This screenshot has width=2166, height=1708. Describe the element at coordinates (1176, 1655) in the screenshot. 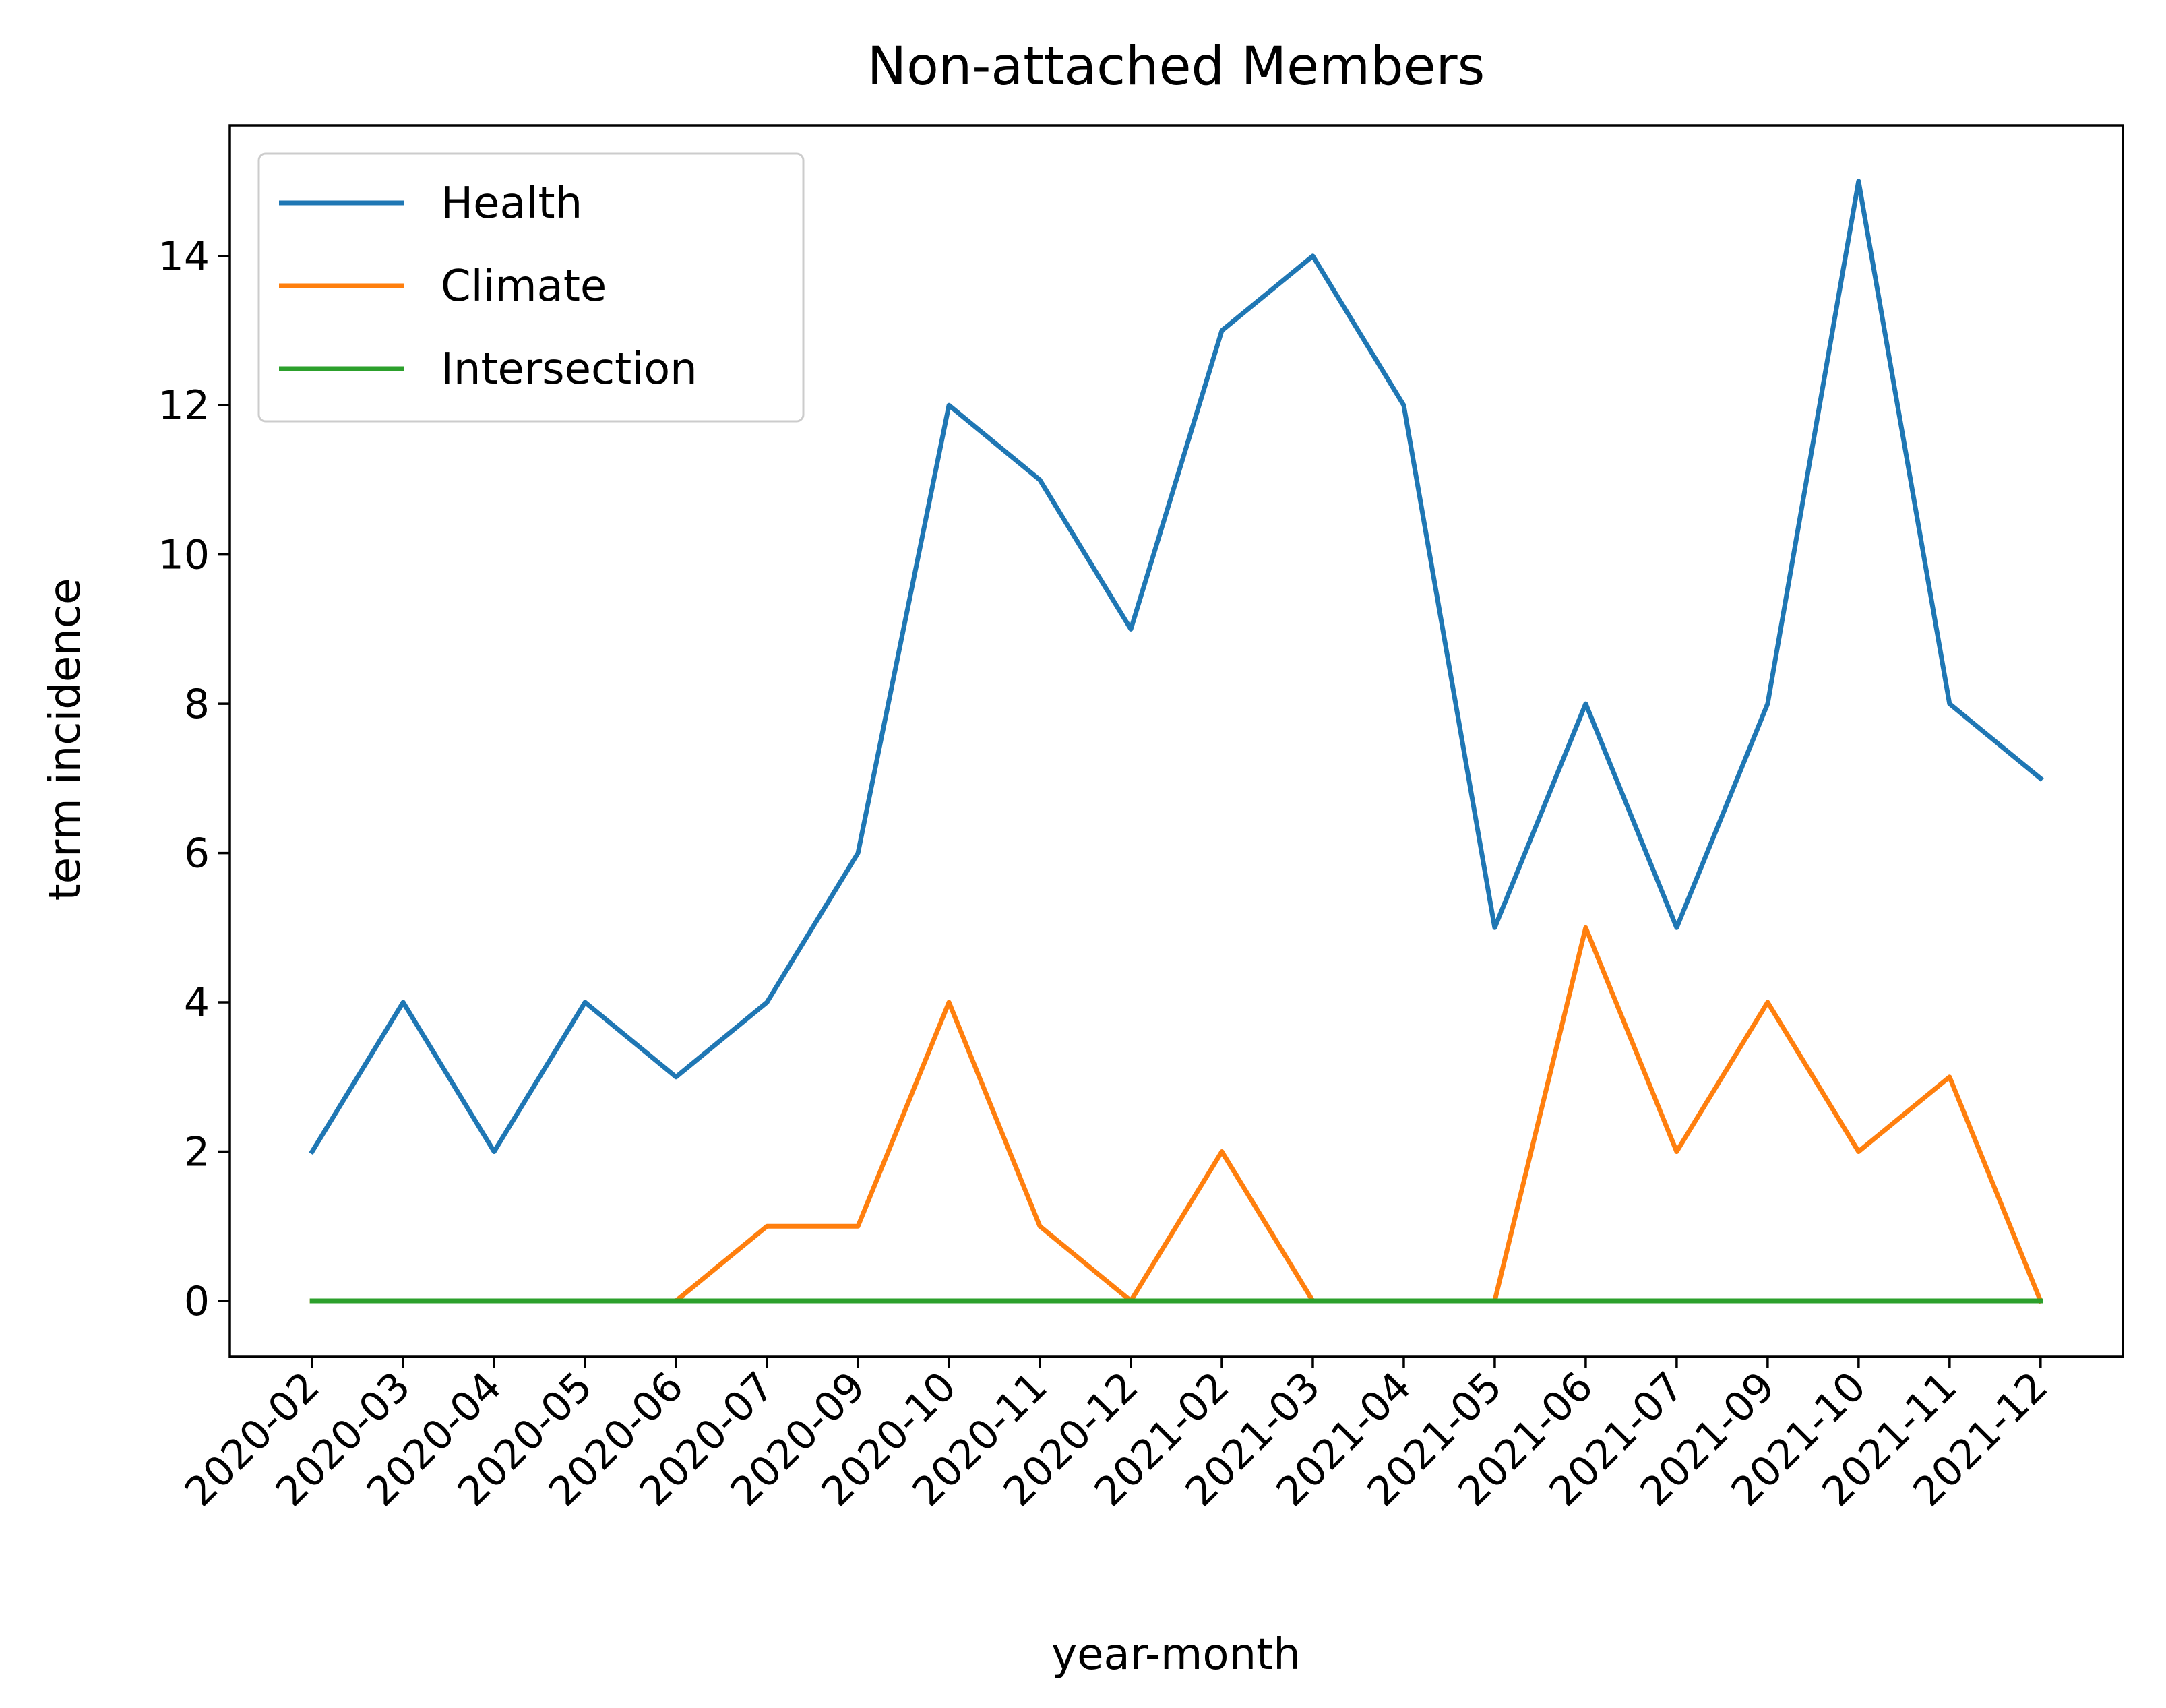

I see `x-axis-label: year-month` at that location.